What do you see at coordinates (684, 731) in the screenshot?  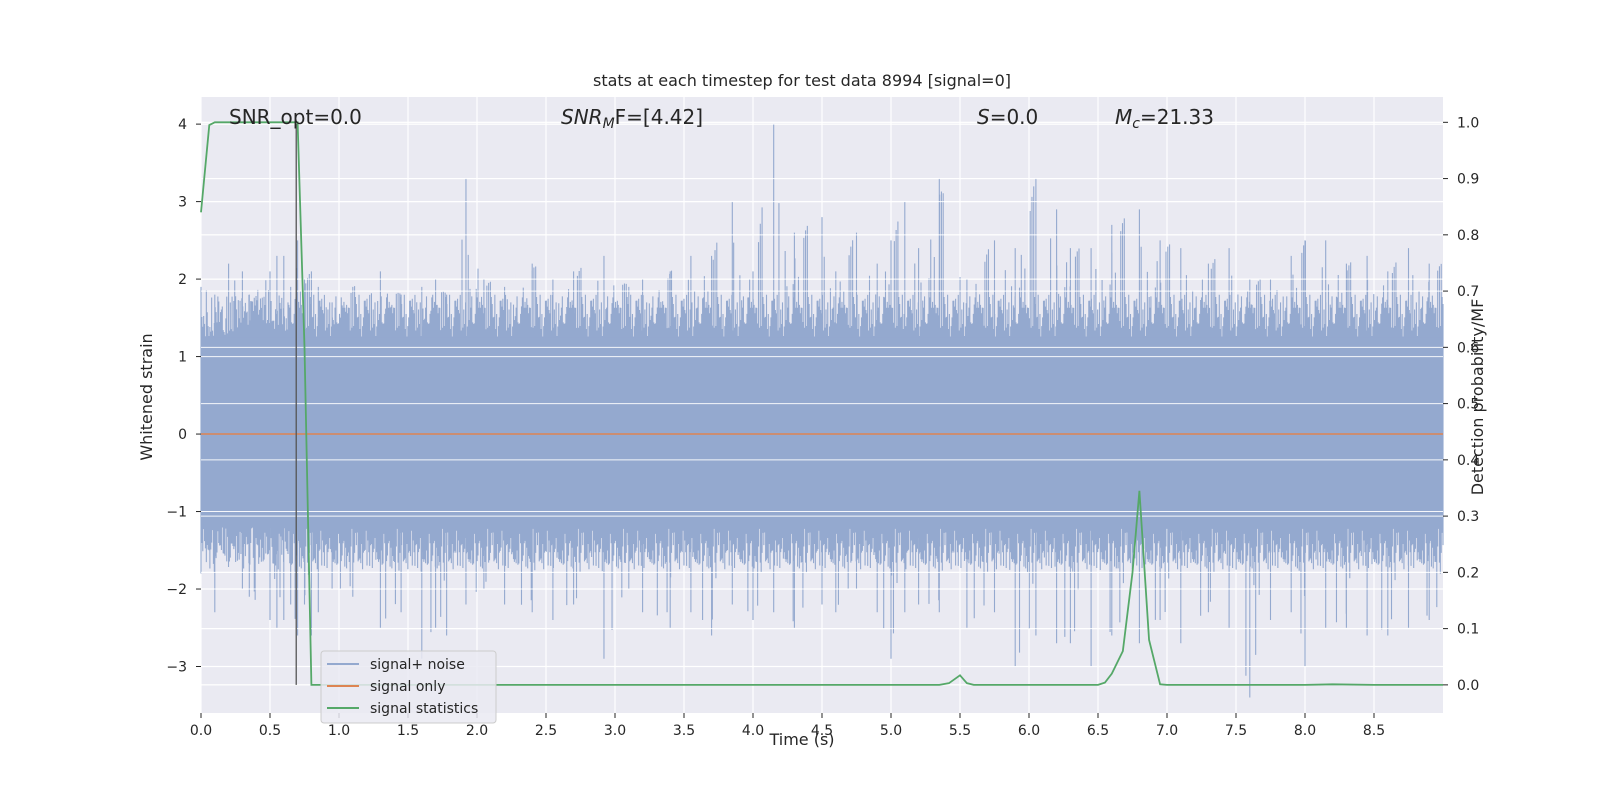 I see `x-tick-label-7: 3.5` at bounding box center [684, 731].